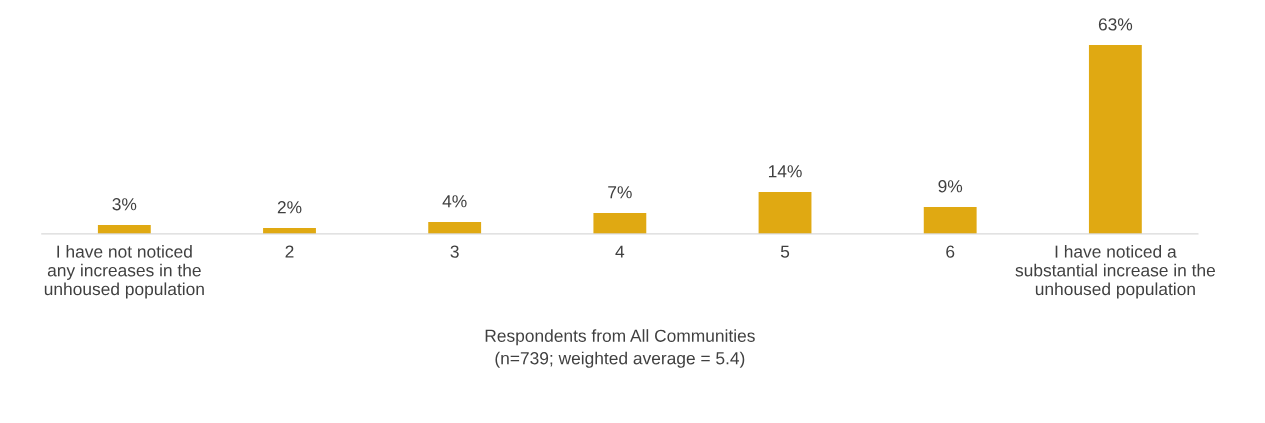  Describe the element at coordinates (1115, 24) in the screenshot. I see `data-label: 63%` at that location.